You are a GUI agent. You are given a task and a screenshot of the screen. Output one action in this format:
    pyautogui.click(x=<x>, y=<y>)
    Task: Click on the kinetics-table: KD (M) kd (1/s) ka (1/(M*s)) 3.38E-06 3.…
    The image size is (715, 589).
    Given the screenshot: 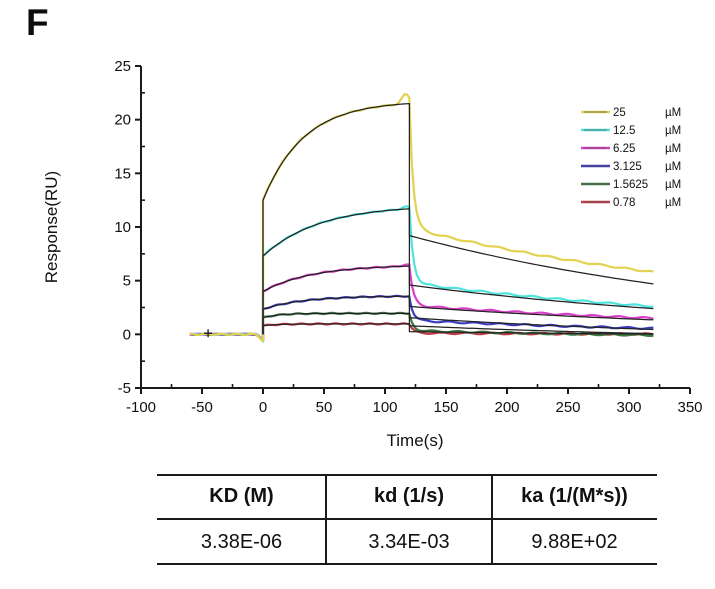 What is the action you would take?
    pyautogui.click(x=407, y=519)
    